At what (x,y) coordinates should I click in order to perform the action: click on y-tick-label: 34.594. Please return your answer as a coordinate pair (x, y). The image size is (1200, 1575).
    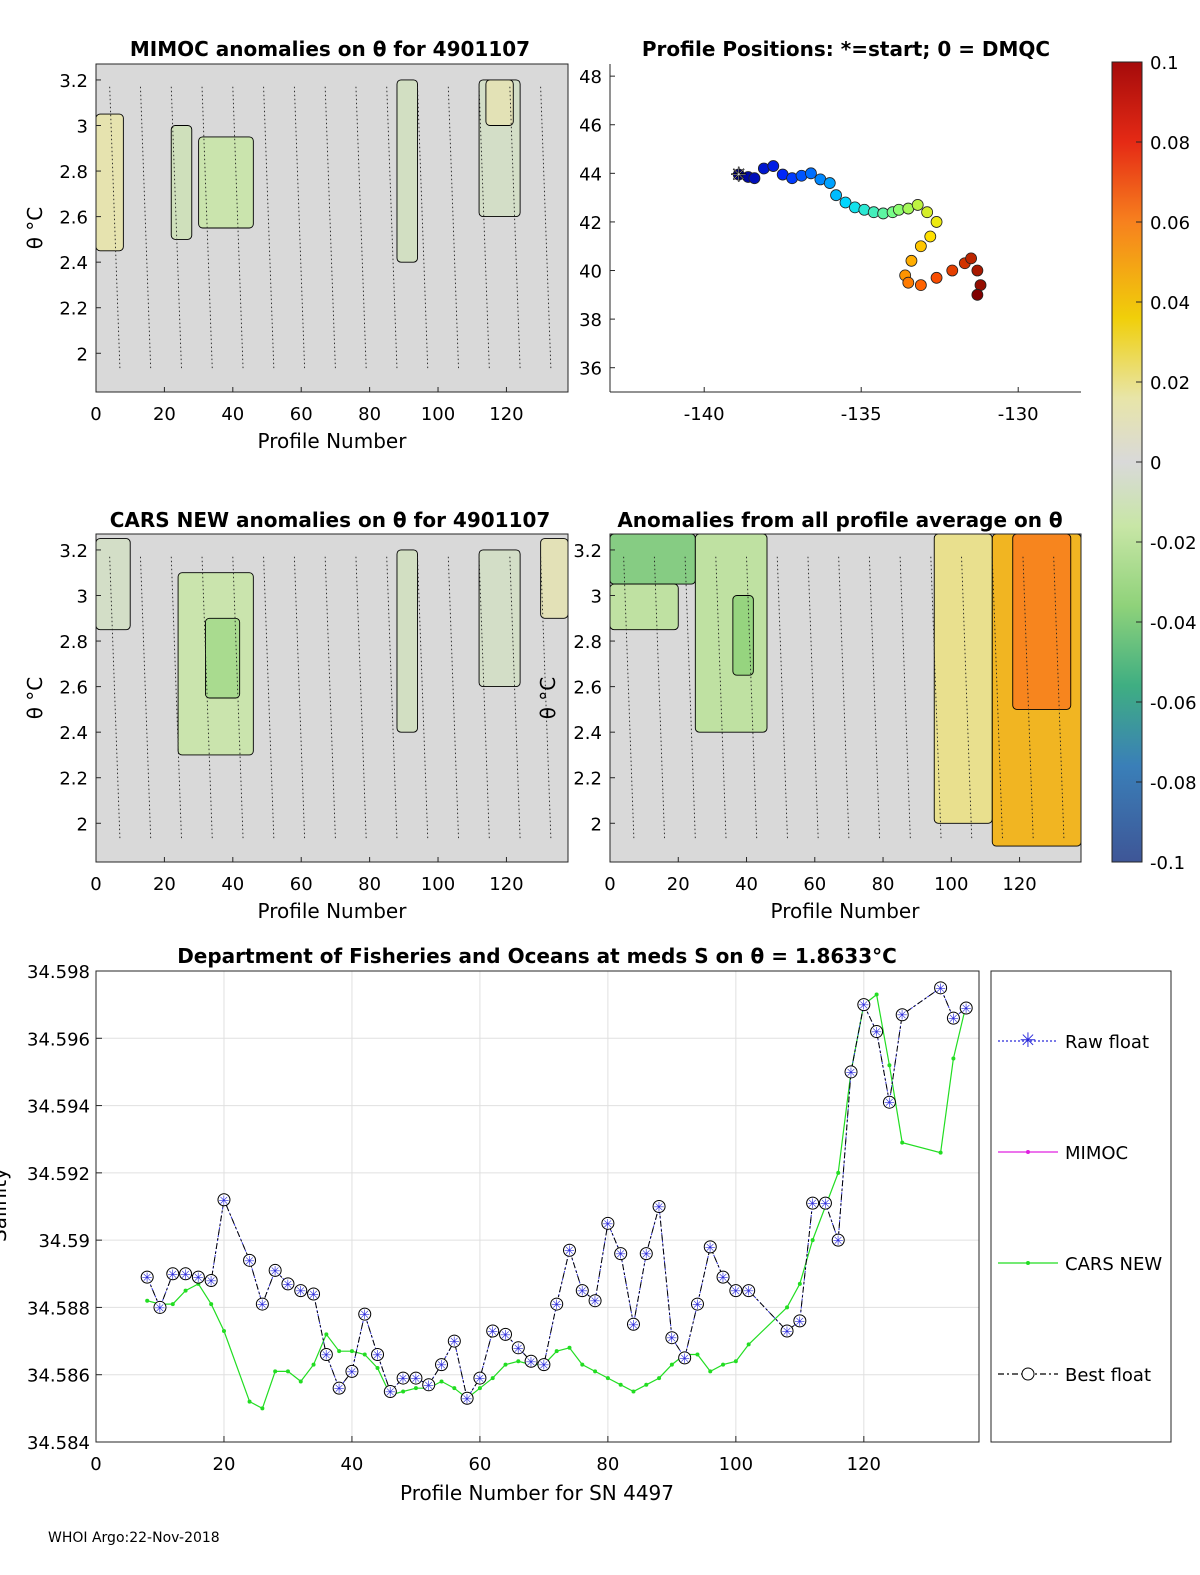
    Looking at the image, I should click on (58, 1107).